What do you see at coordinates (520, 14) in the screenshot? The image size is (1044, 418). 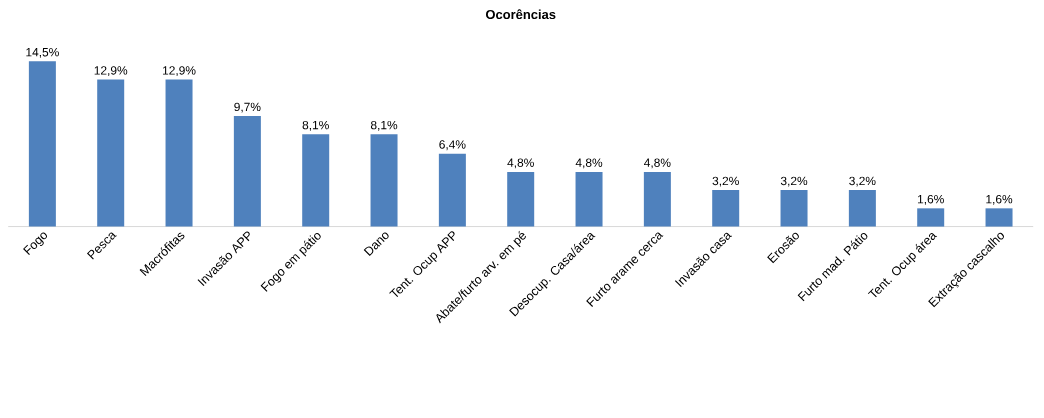 I see `chart-title: Ocorências` at bounding box center [520, 14].